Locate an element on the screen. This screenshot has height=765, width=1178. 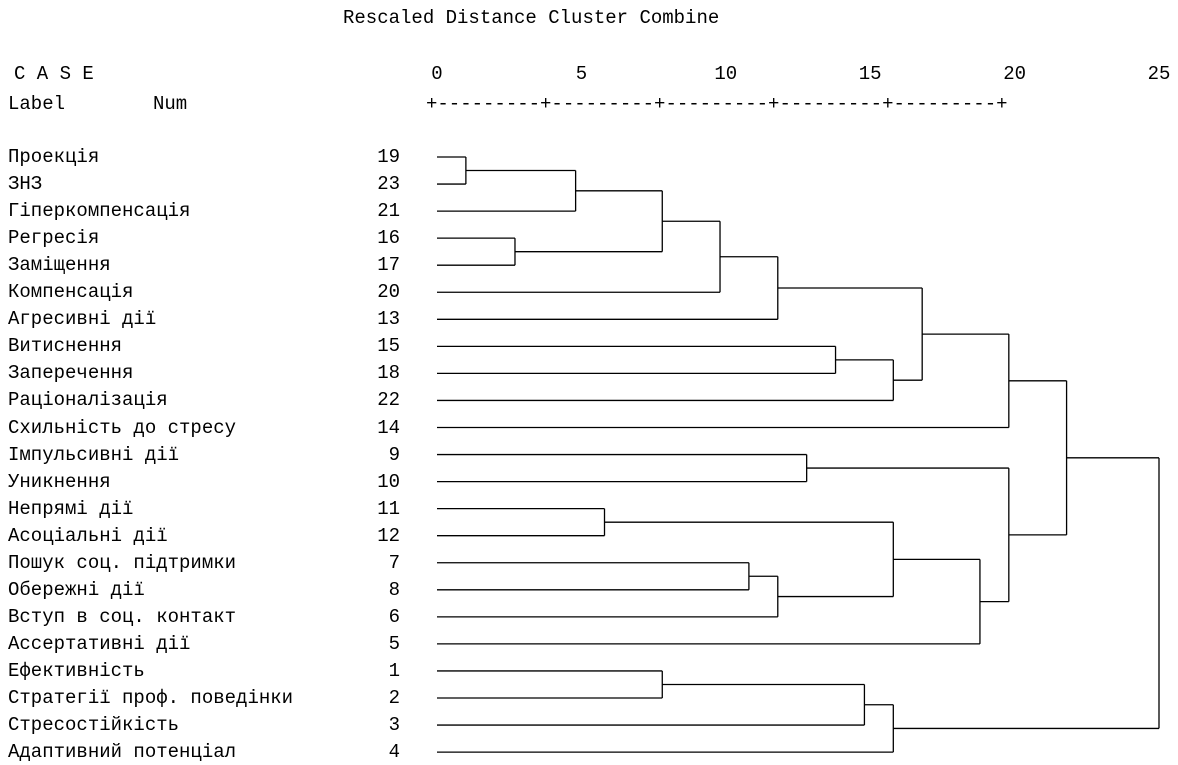
case-label: Уникнення is located at coordinates (59, 481).